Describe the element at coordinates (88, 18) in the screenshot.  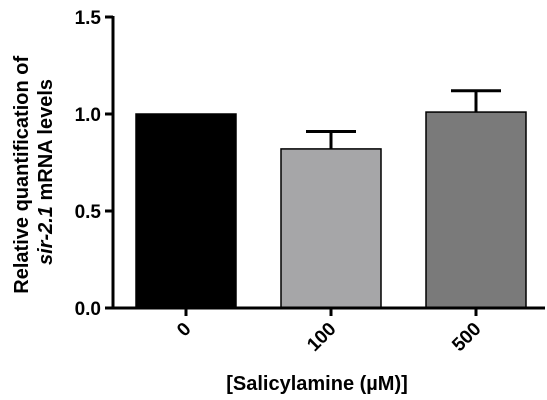
I see `y-tick-label-1.5: 1.5` at that location.